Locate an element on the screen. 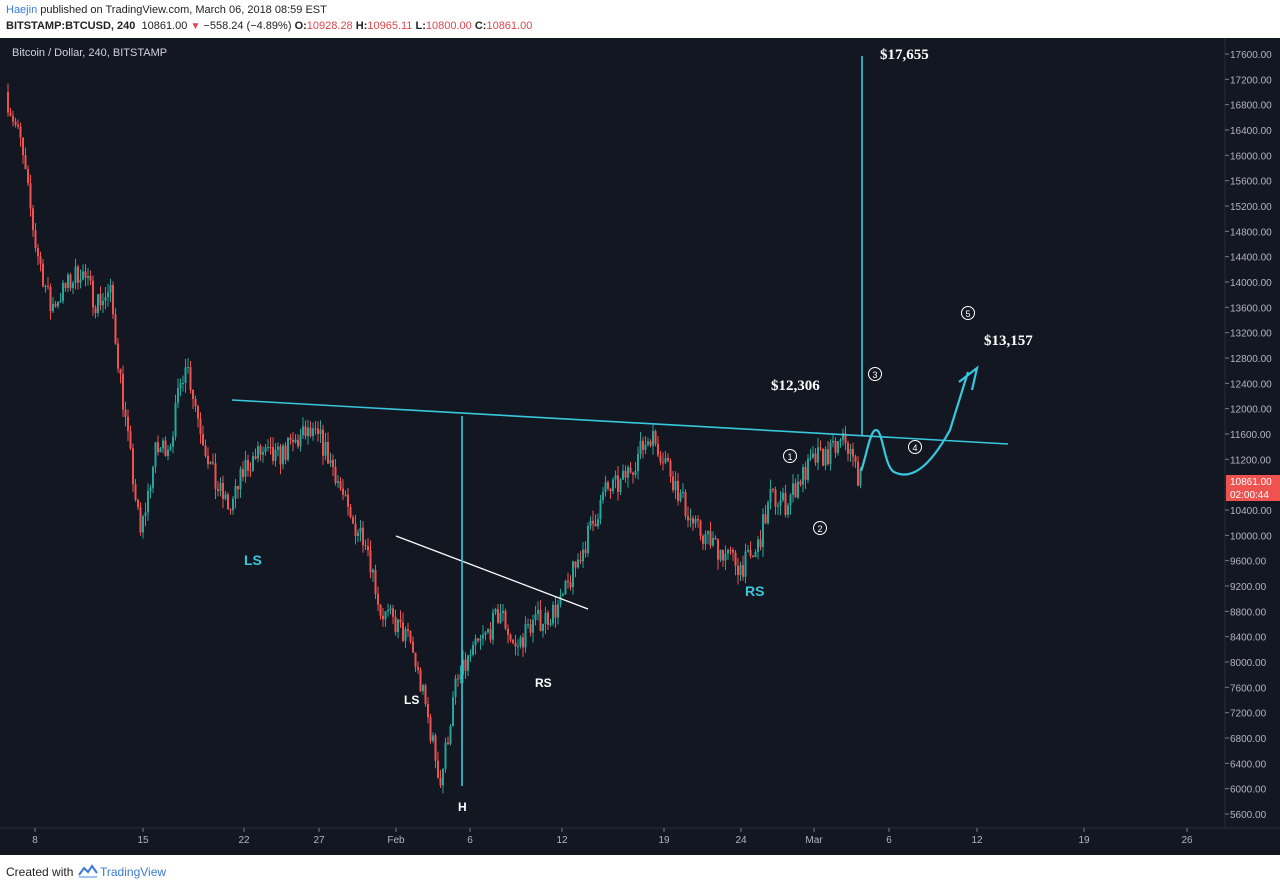 The image size is (1280, 887). author-link: Haejin is located at coordinates (22, 10).